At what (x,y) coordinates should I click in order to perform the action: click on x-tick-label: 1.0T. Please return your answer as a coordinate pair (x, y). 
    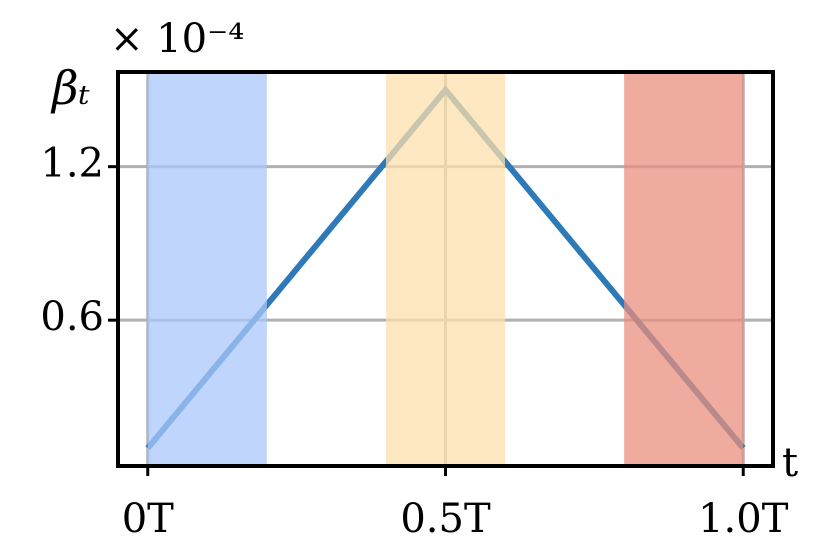
    Looking at the image, I should click on (743, 519).